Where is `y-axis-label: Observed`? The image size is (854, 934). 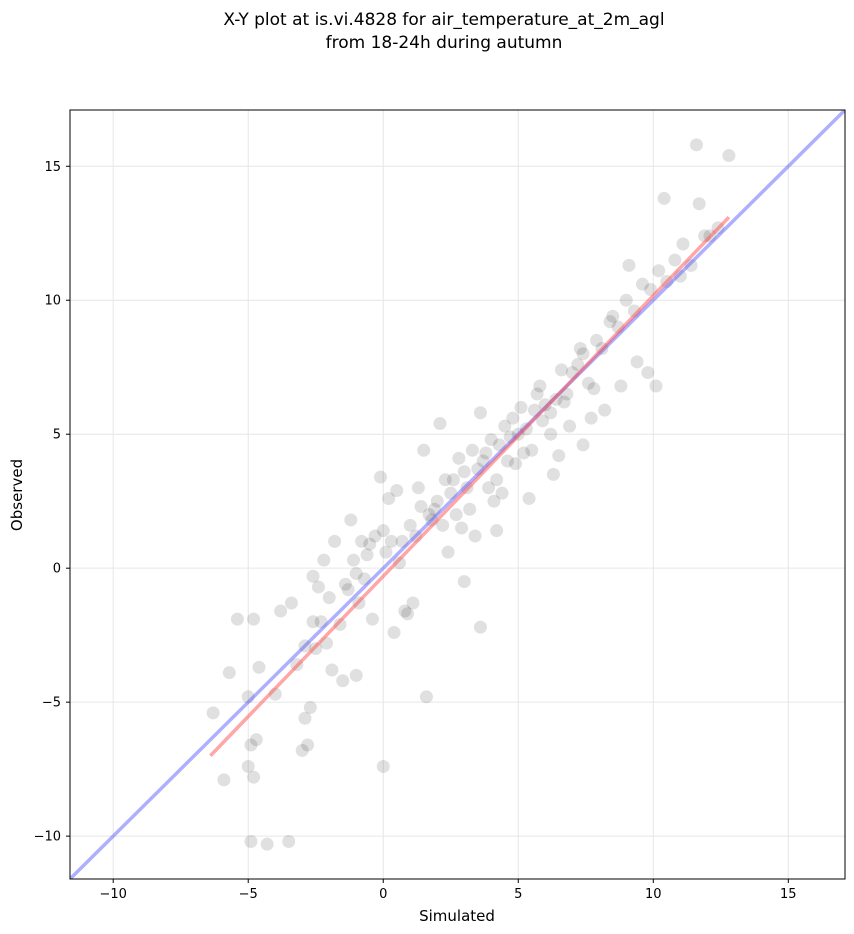
y-axis-label: Observed is located at coordinates (17, 495).